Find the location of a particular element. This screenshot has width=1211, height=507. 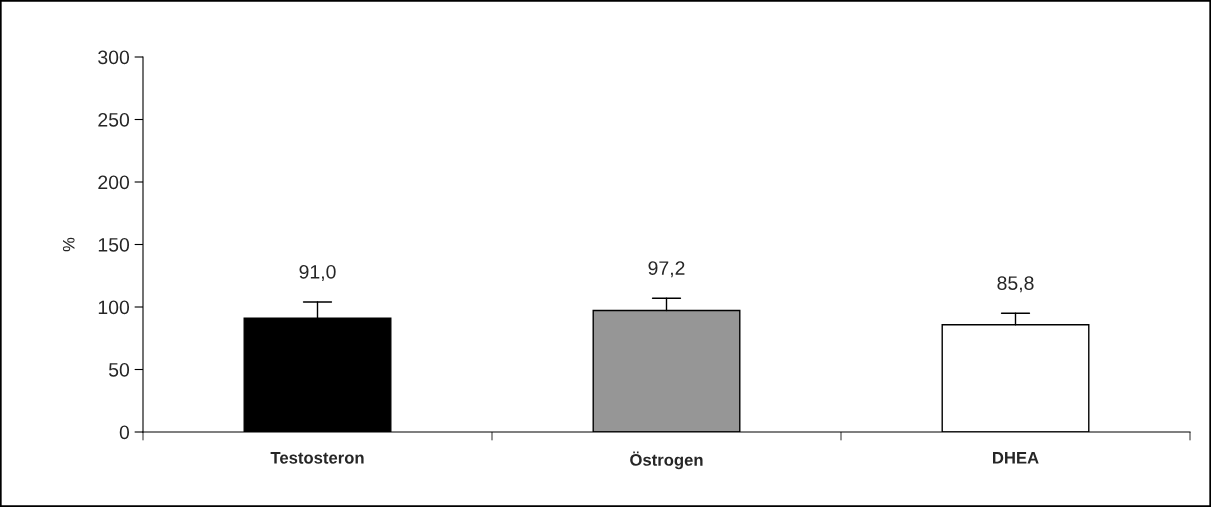

y-tick-label: 100 is located at coordinates (114, 307).